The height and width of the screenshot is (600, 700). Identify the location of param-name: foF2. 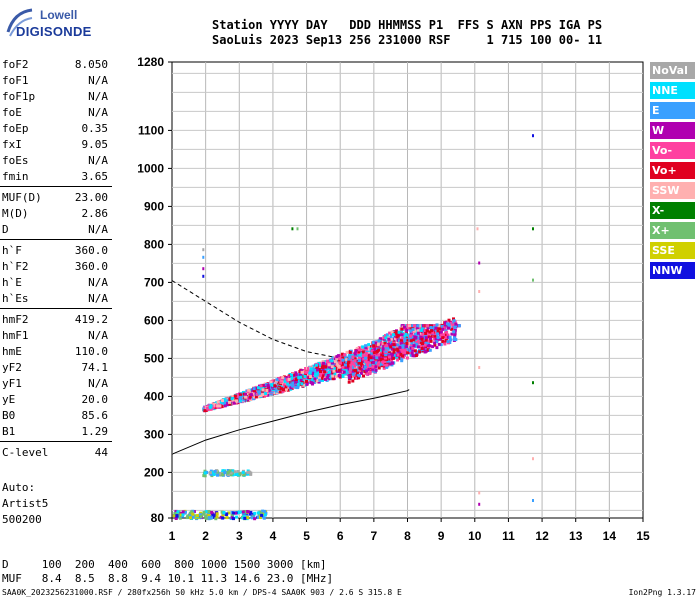
(15, 64).